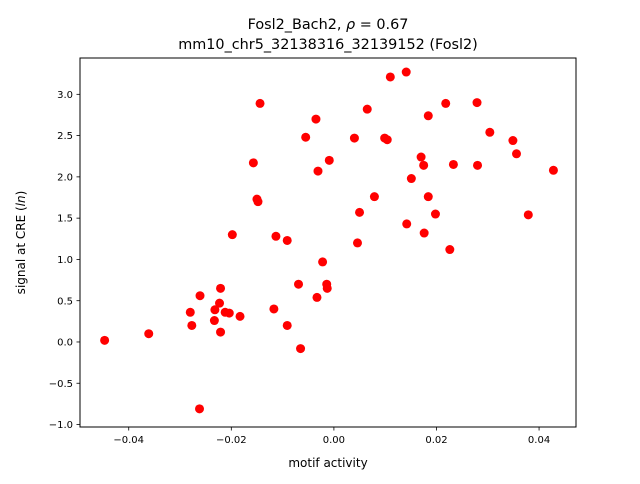 The height and width of the screenshot is (484, 640). What do you see at coordinates (297, 25) in the screenshot?
I see `chart-title-text: Fosl2_Bach2,` at bounding box center [297, 25].